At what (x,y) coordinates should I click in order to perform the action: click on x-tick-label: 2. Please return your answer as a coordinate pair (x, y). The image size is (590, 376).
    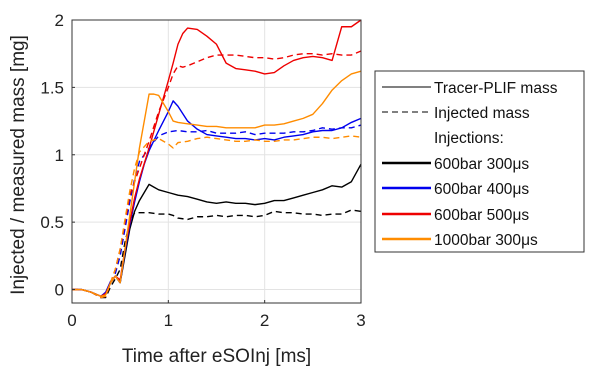
    Looking at the image, I should click on (264, 320).